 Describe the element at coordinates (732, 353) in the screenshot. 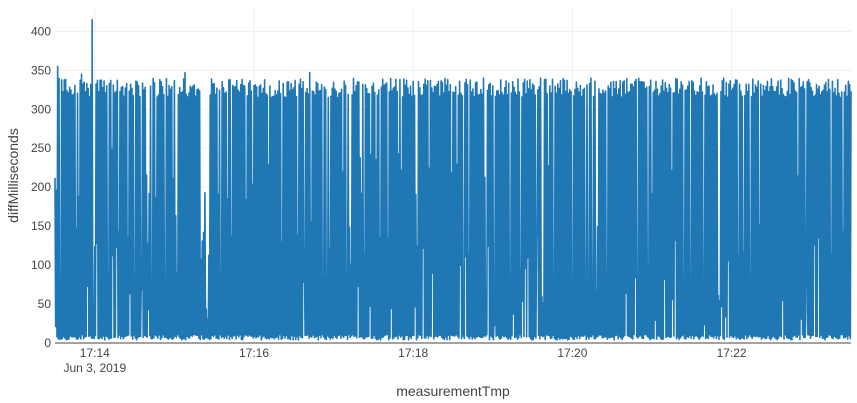

I see `x-tick-label: 17:22` at that location.